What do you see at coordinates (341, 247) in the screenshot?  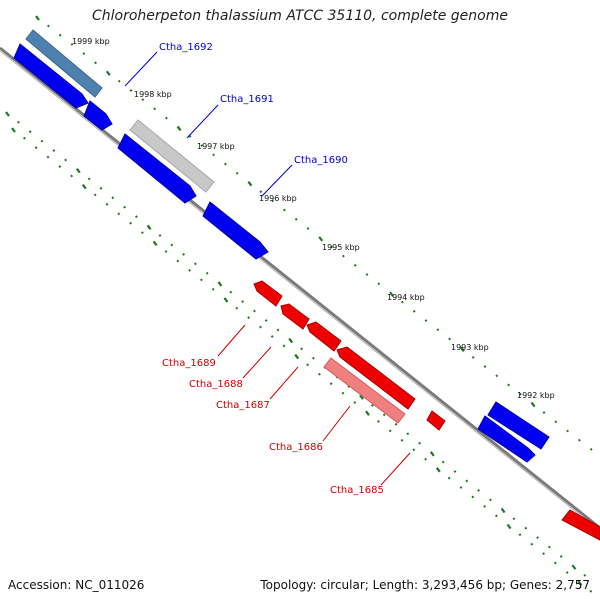 I see `tick-label-1995: 1995 kbp` at bounding box center [341, 247].